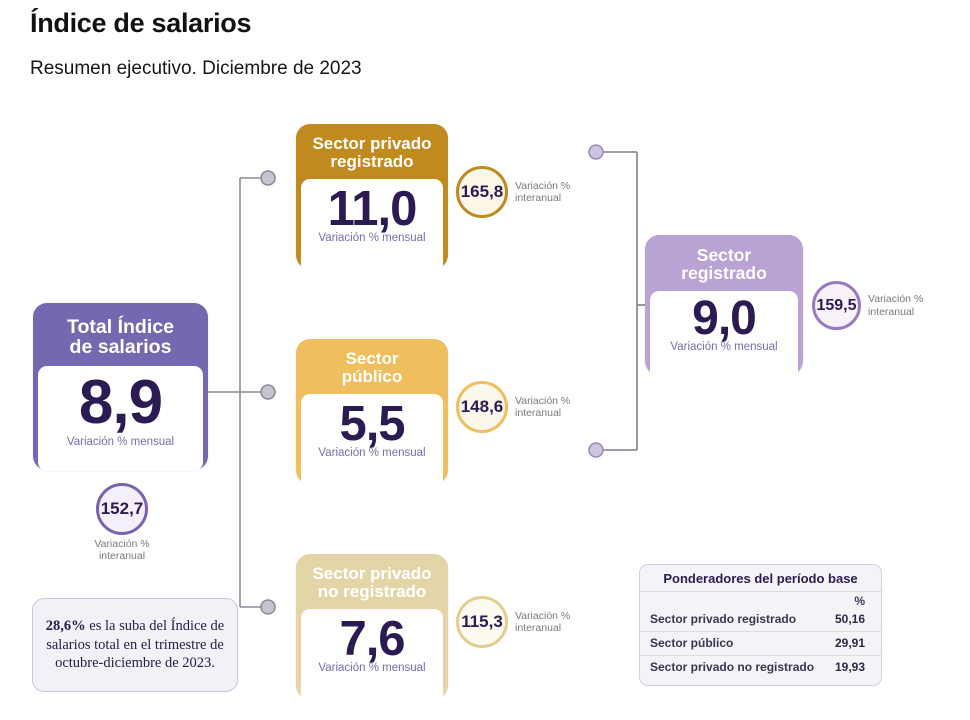 This screenshot has width=970, height=720. What do you see at coordinates (141, 23) in the screenshot?
I see `page-title: Índice de salarios` at bounding box center [141, 23].